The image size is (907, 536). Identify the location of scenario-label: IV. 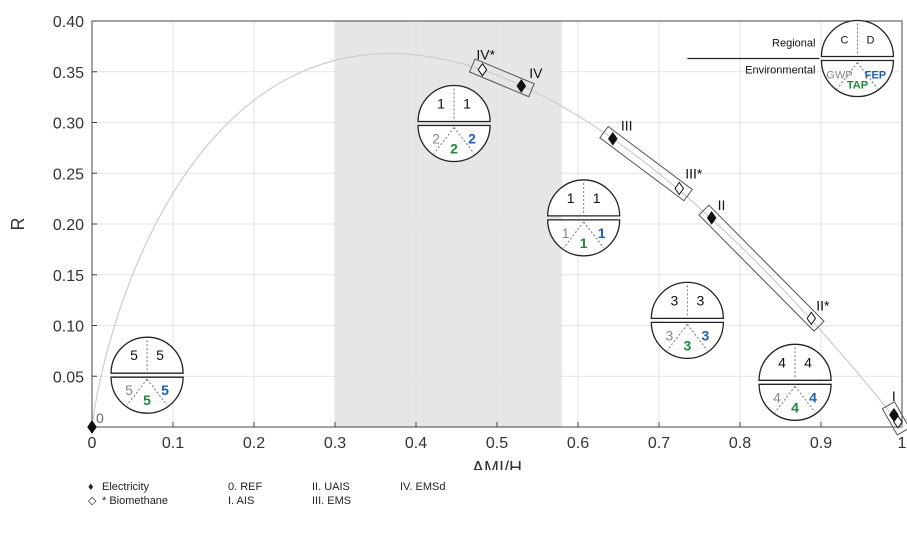
(536, 73).